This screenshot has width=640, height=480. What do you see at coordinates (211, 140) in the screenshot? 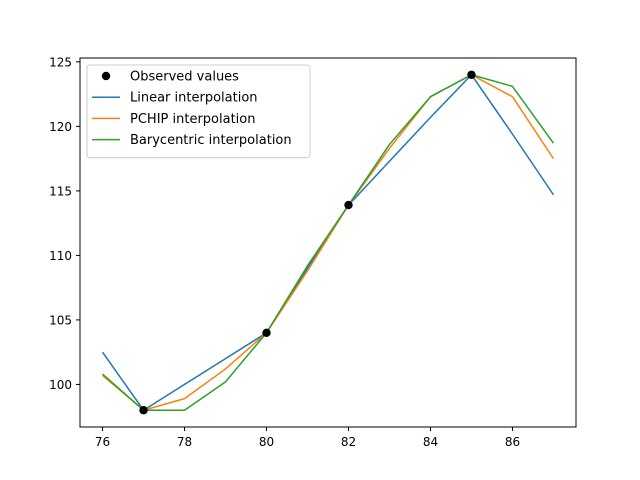
I see `legend-label-3: Barycentric interpolation` at bounding box center [211, 140].